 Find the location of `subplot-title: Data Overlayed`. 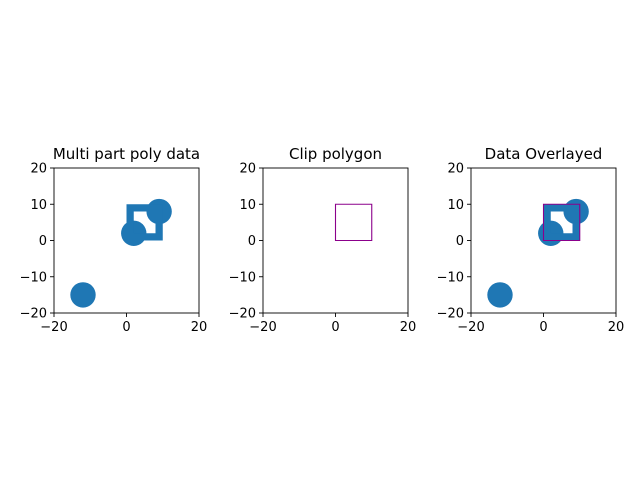

subplot-title: Data Overlayed is located at coordinates (544, 154).